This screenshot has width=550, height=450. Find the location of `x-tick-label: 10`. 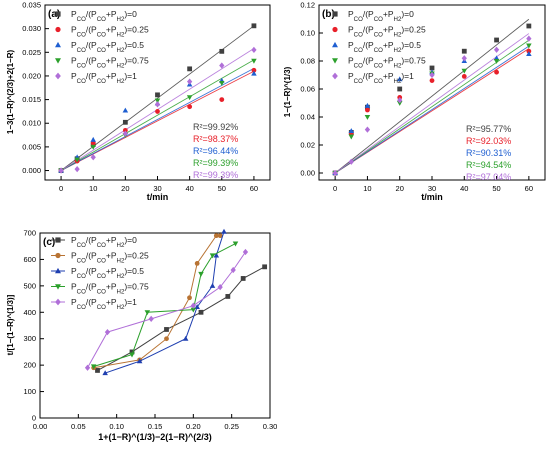

x-tick-label: 10 is located at coordinates (93, 188).